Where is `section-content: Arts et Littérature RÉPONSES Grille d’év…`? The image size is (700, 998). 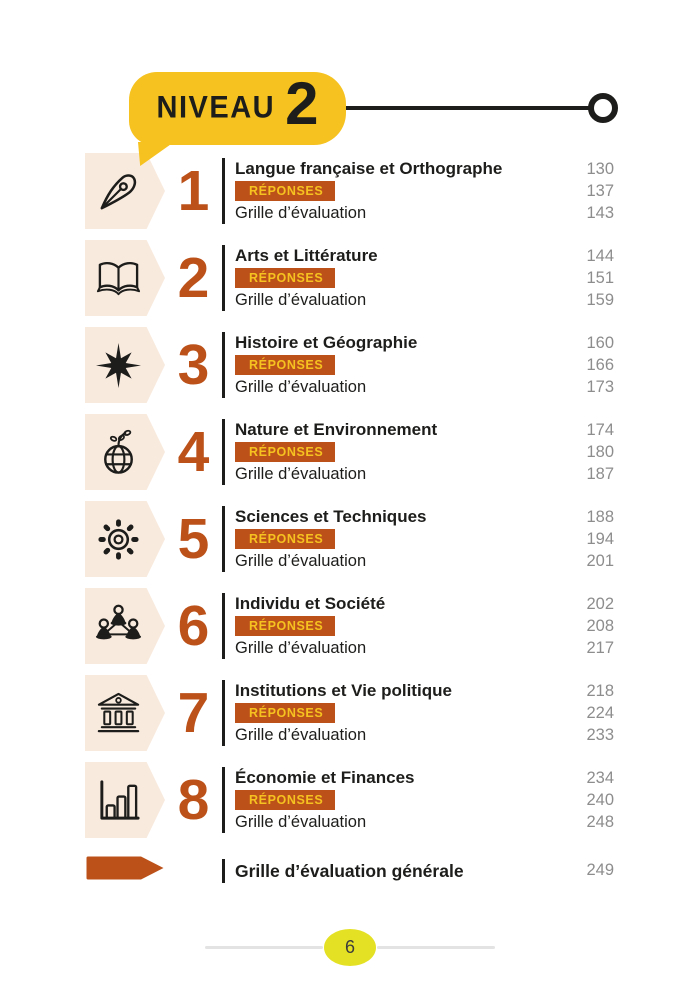 section-content: Arts et Littérature RÉPONSES Grille d’év… is located at coordinates (394, 278).